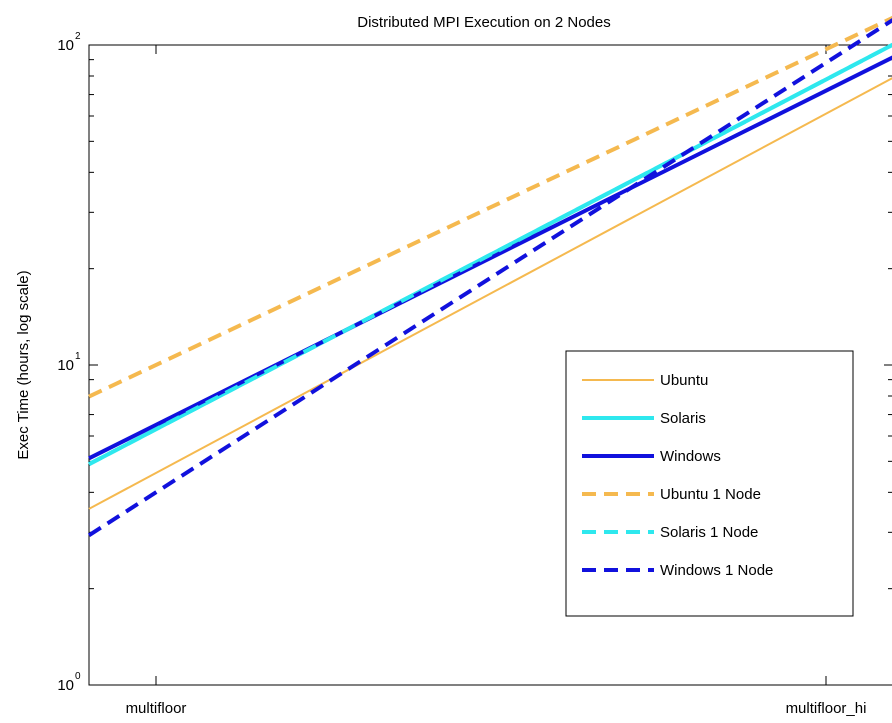 The height and width of the screenshot is (723, 892). I want to click on legend-item: Solaris 1 Node, so click(670, 532).